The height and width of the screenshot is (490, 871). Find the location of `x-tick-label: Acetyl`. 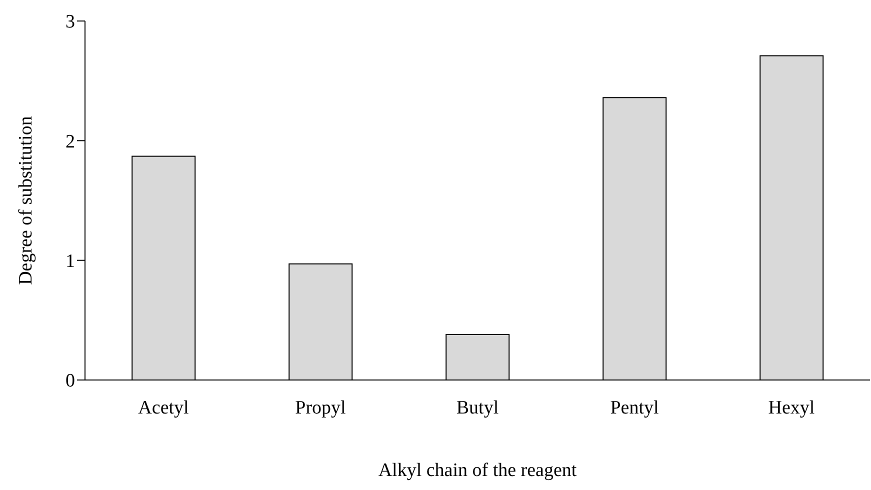

x-tick-label: Acetyl is located at coordinates (163, 407).